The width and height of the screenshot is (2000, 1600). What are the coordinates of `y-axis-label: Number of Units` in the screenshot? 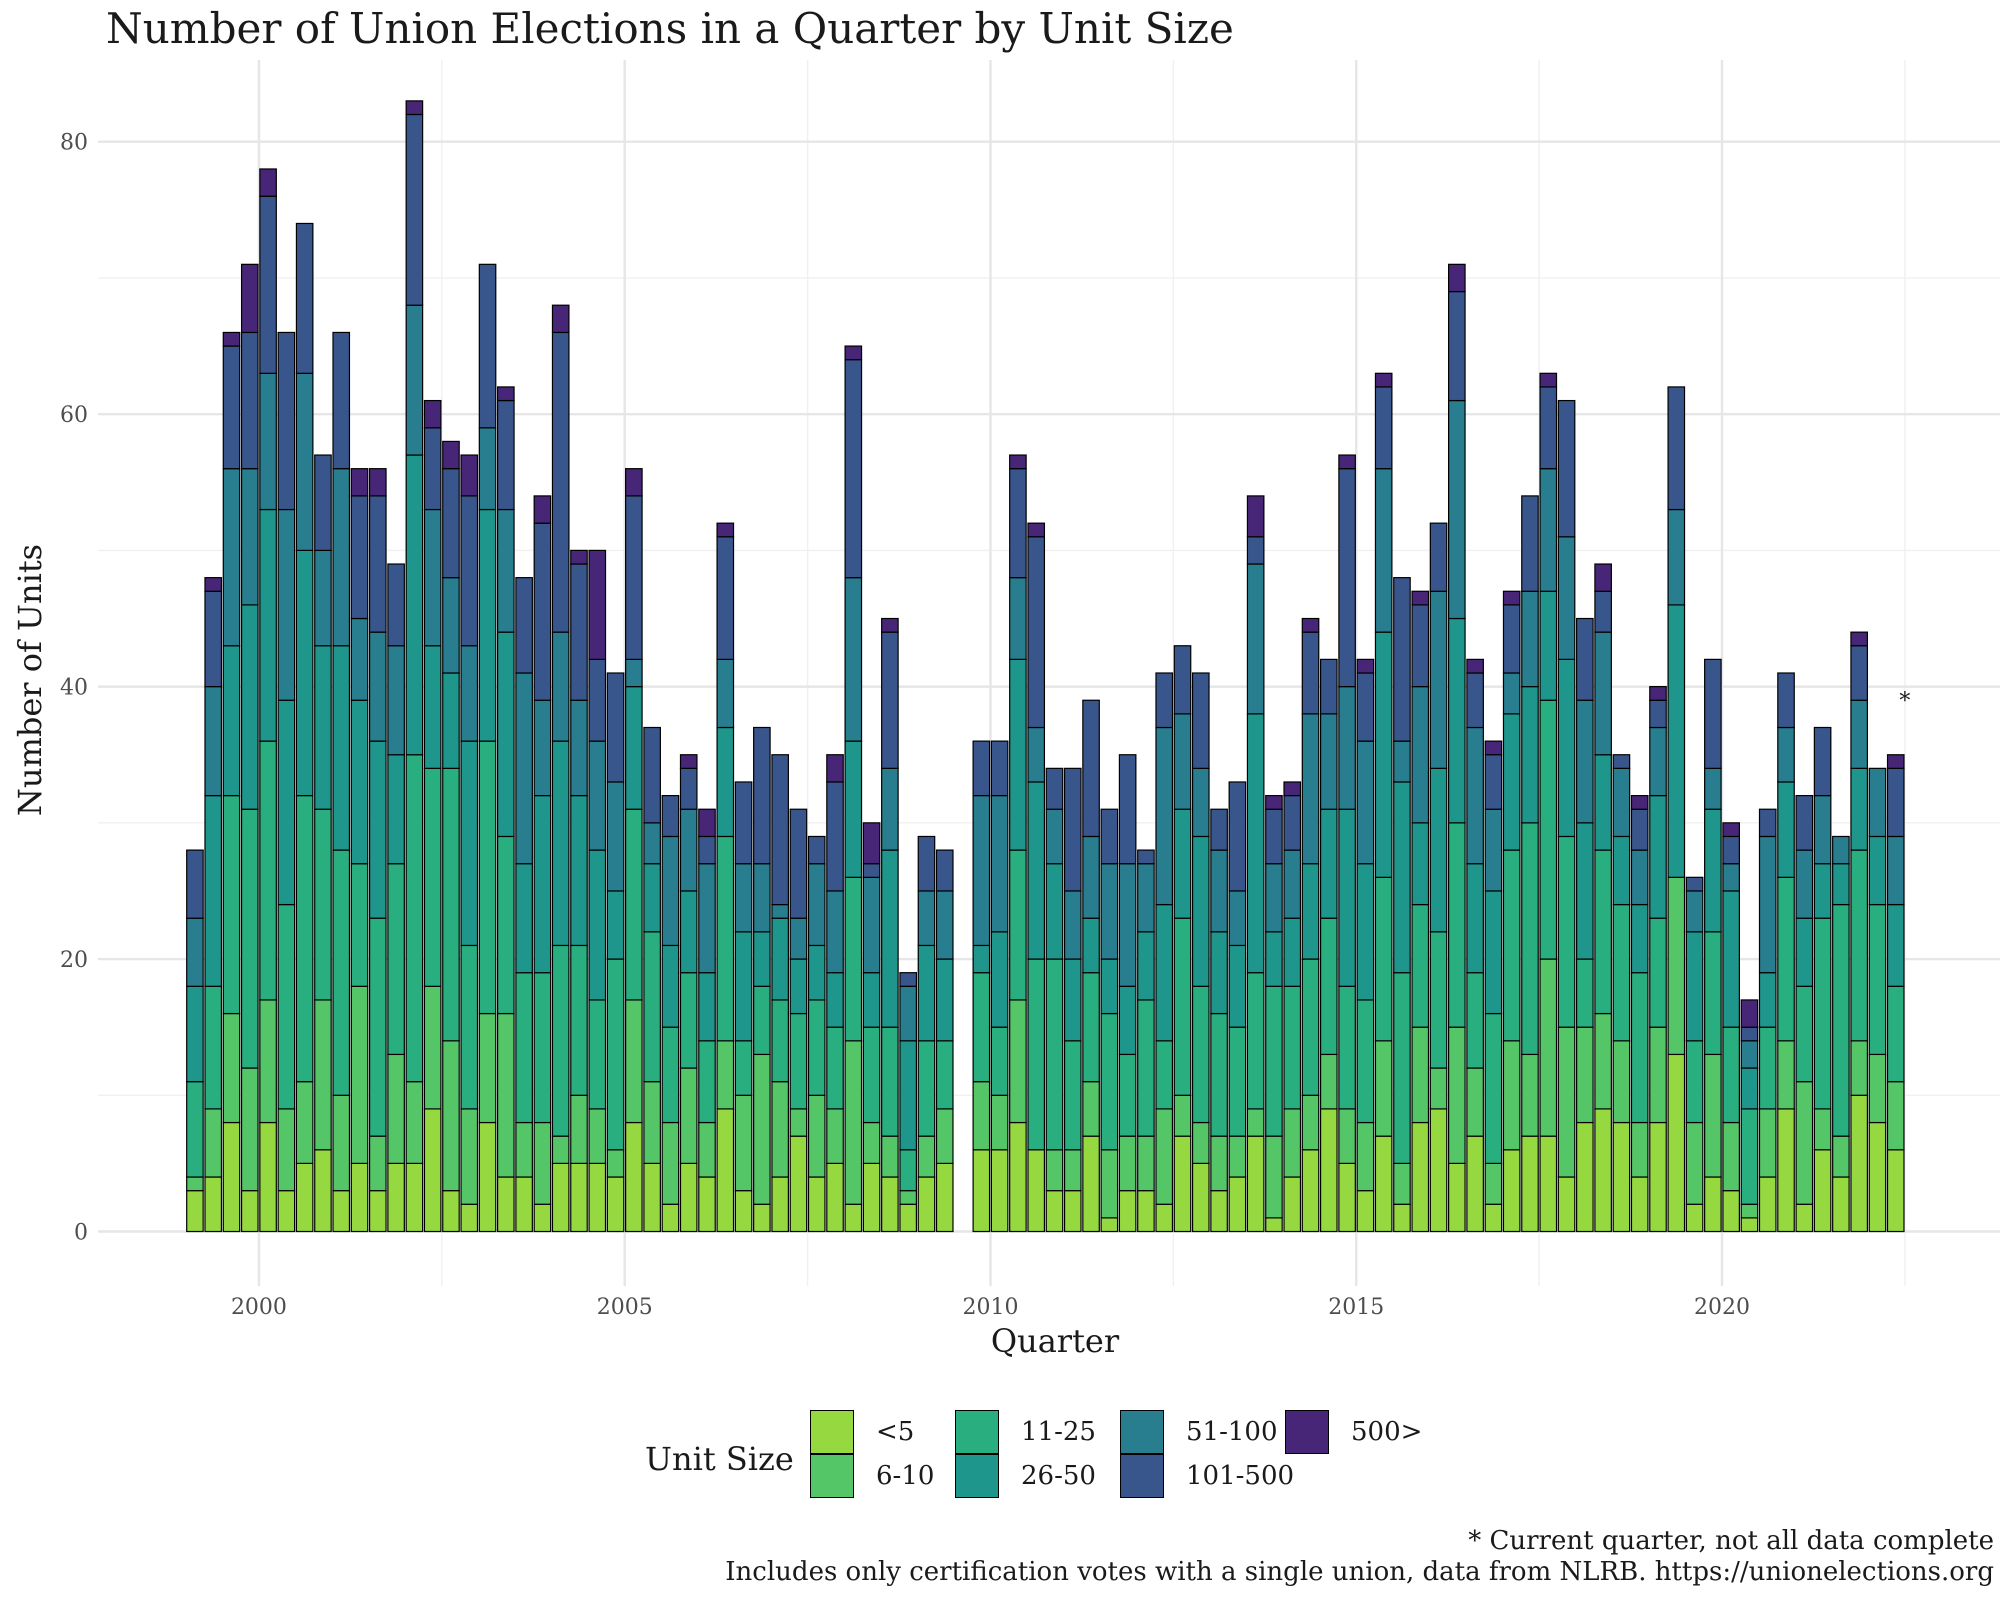 It's located at (30, 680).